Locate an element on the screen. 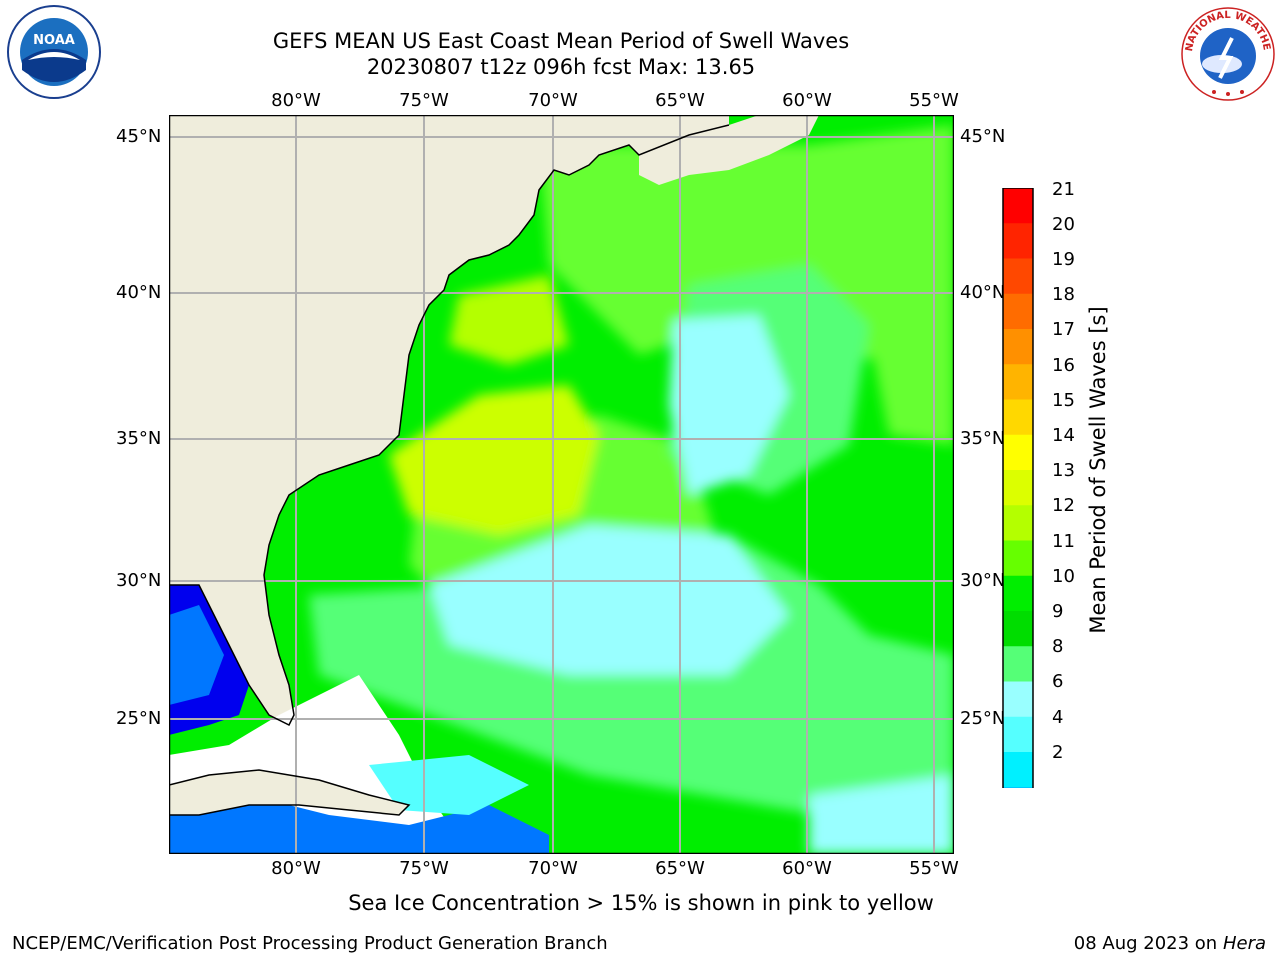 The height and width of the screenshot is (960, 1280). colorbar-tick-11: 11 is located at coordinates (1063, 541).